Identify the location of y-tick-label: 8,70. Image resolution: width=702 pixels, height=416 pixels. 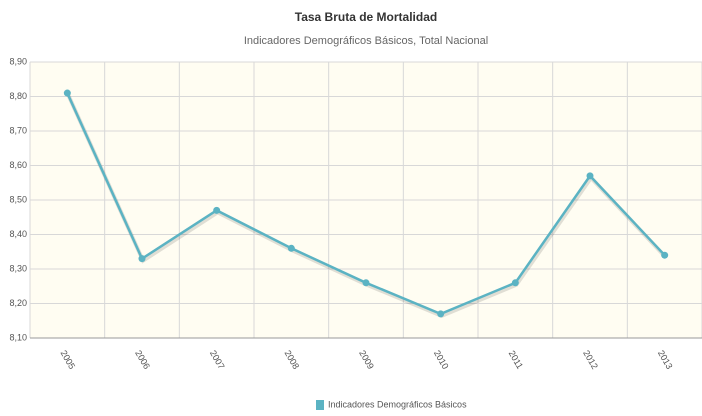
(18, 130).